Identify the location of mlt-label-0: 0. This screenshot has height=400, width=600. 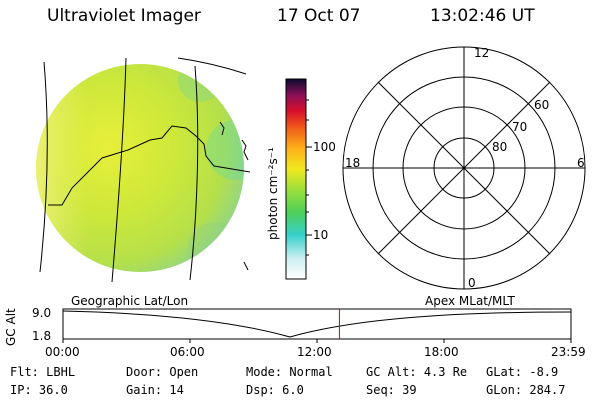
(472, 283).